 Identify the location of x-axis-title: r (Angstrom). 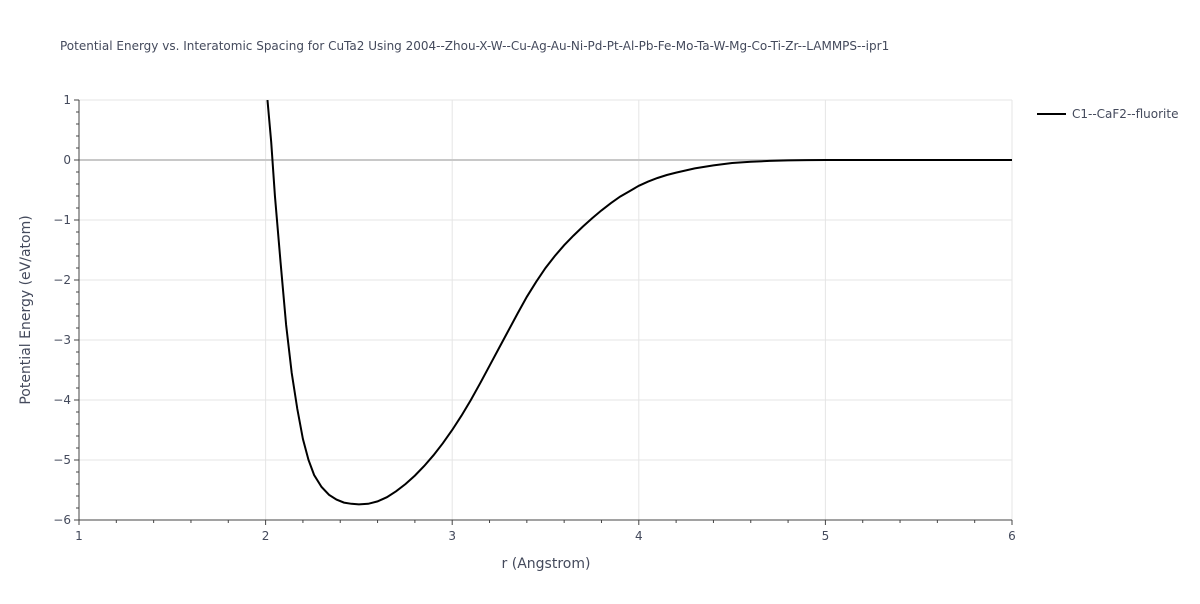
(546, 564).